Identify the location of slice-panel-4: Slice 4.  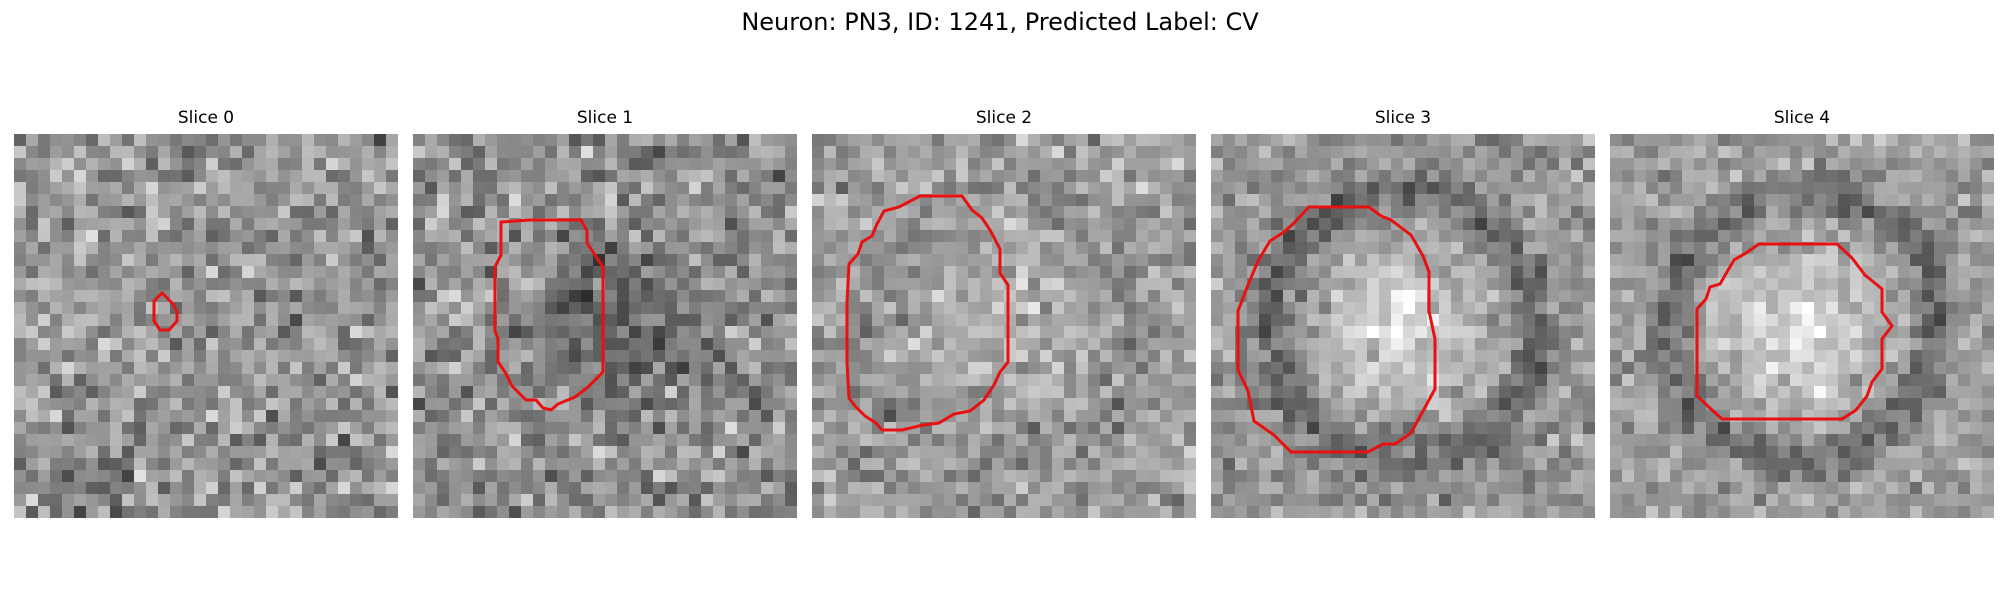
(1802, 313).